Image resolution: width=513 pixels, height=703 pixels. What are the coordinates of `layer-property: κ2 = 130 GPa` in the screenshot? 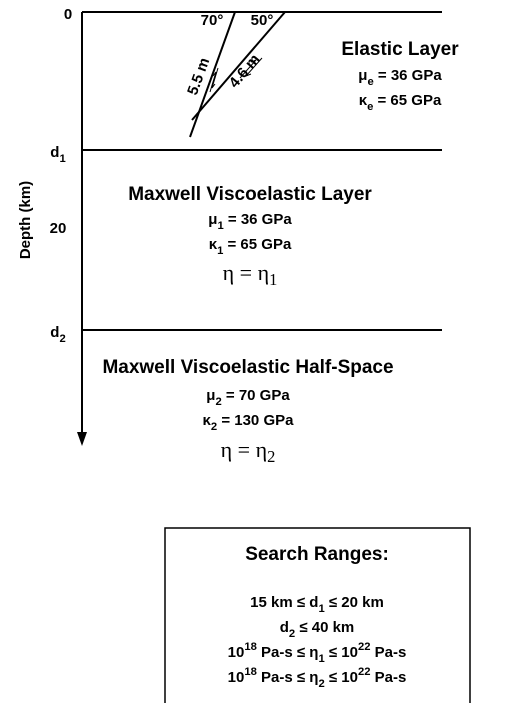 It's located at (249, 422).